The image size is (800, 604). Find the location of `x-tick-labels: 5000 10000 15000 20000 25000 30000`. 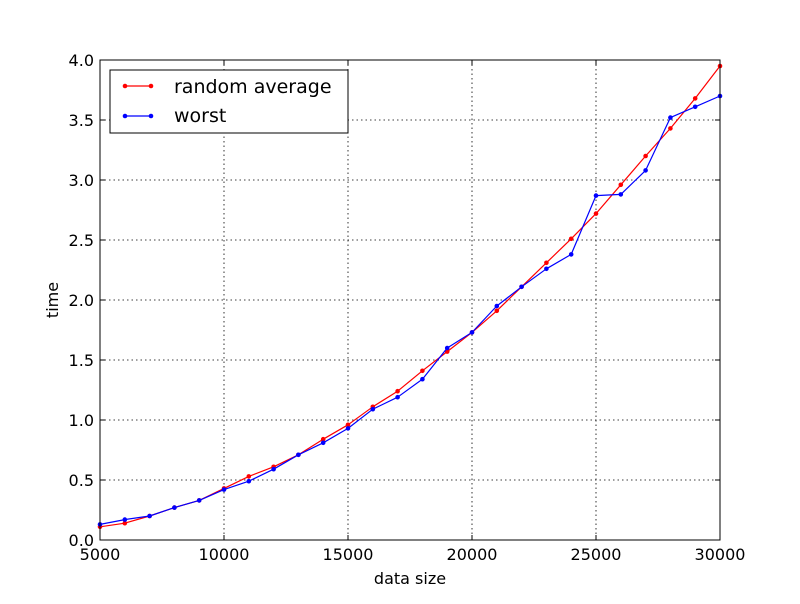

x-tick-labels: 5000 10000 15000 20000 25000 30000 is located at coordinates (413, 554).